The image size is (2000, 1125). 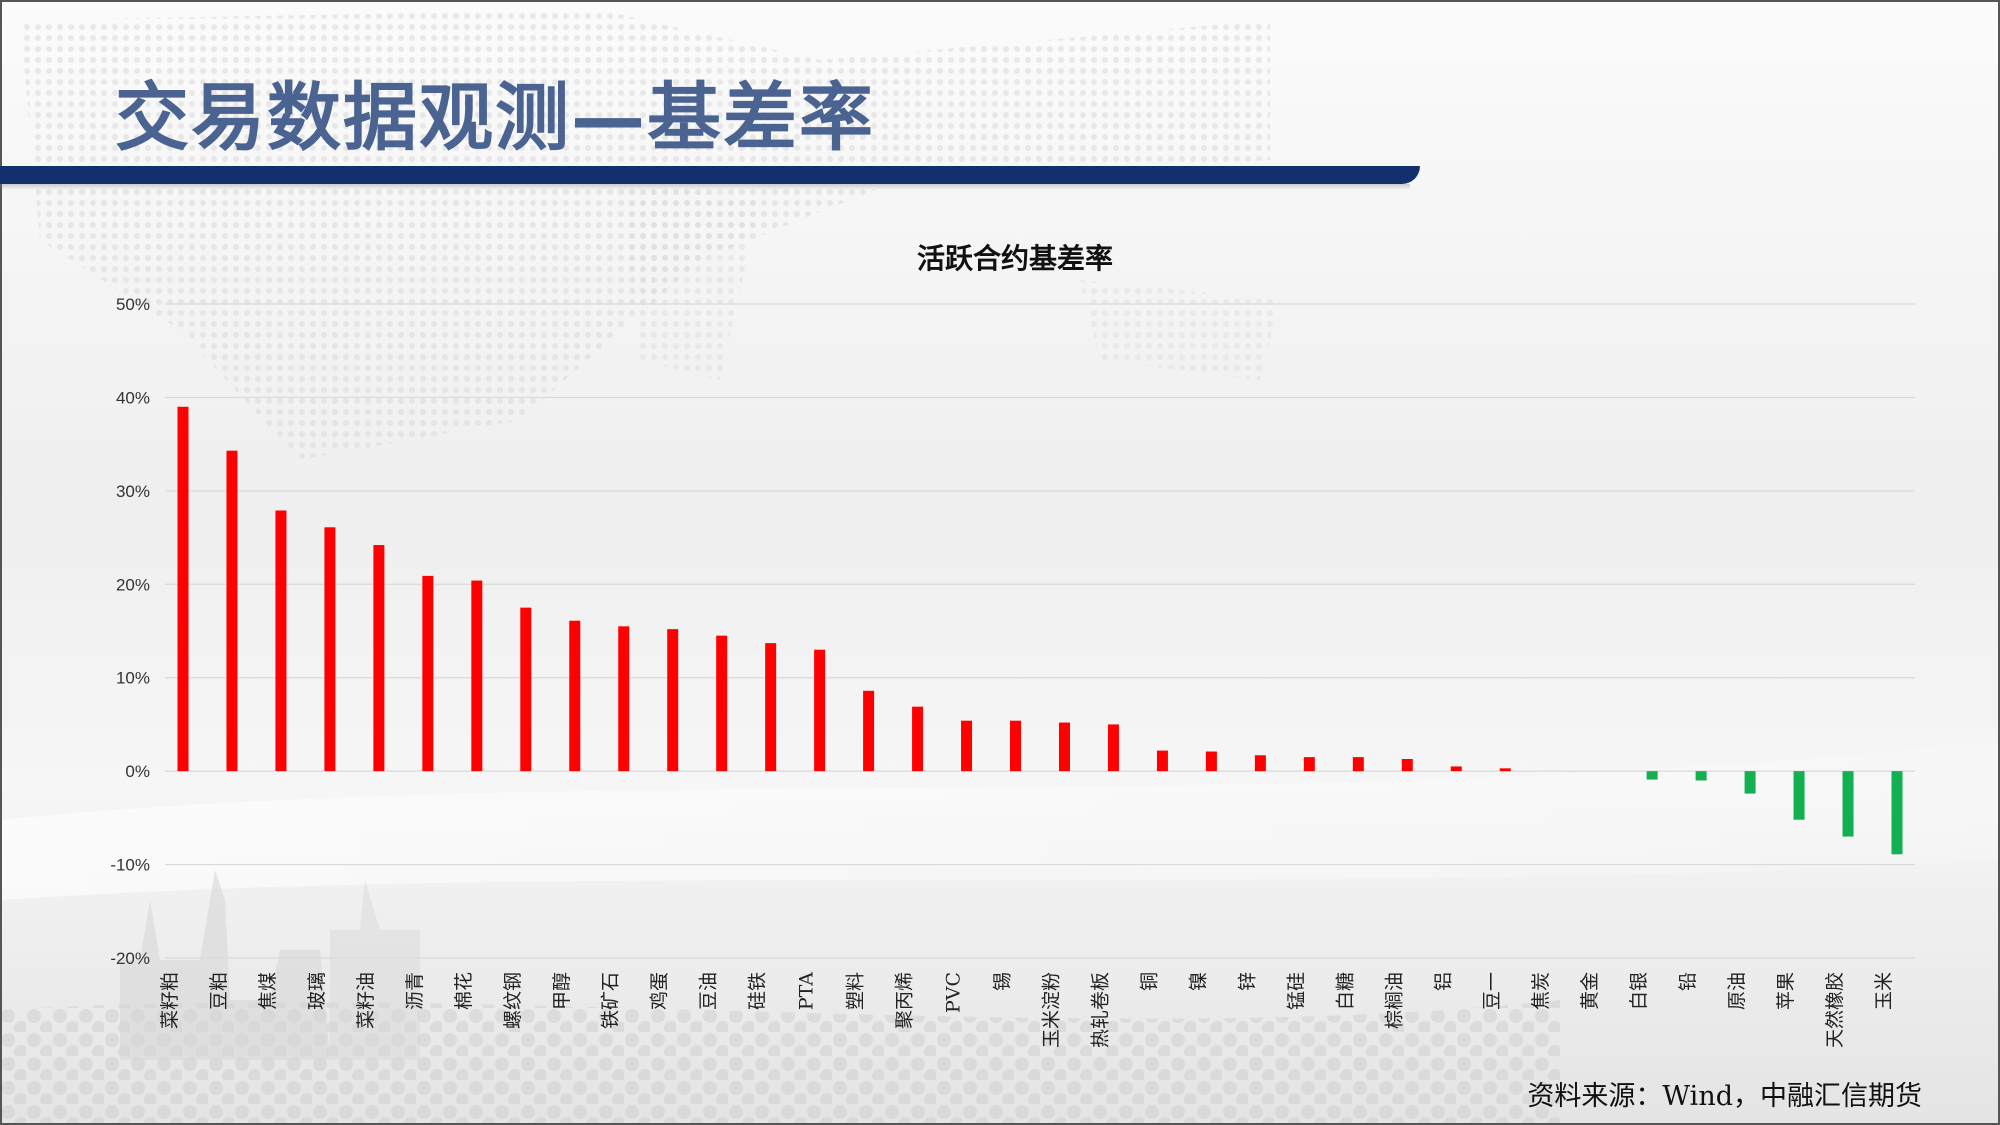 I want to click on x-category-label: 玉米, so click(x=1884, y=991).